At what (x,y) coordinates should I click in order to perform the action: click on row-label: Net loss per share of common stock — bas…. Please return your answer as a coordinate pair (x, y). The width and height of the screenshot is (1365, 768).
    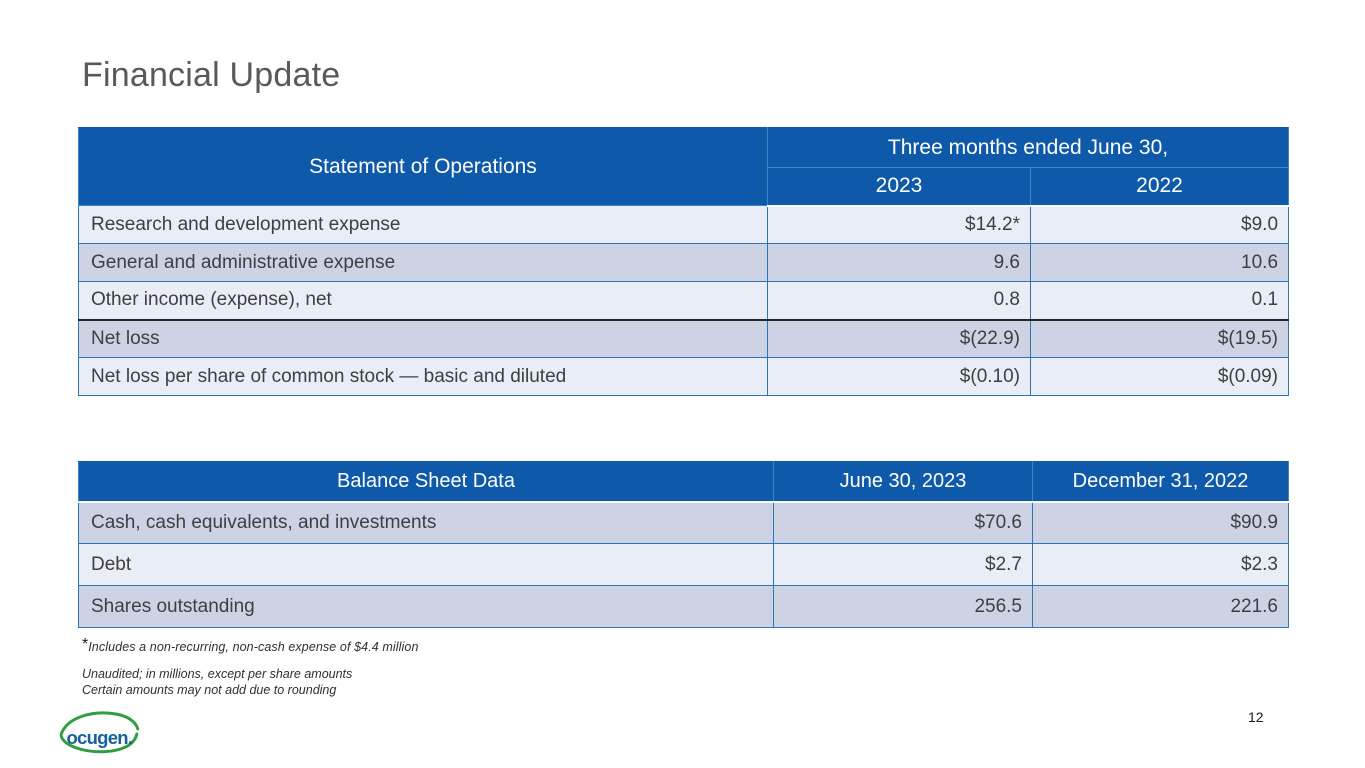
    Looking at the image, I should click on (423, 376).